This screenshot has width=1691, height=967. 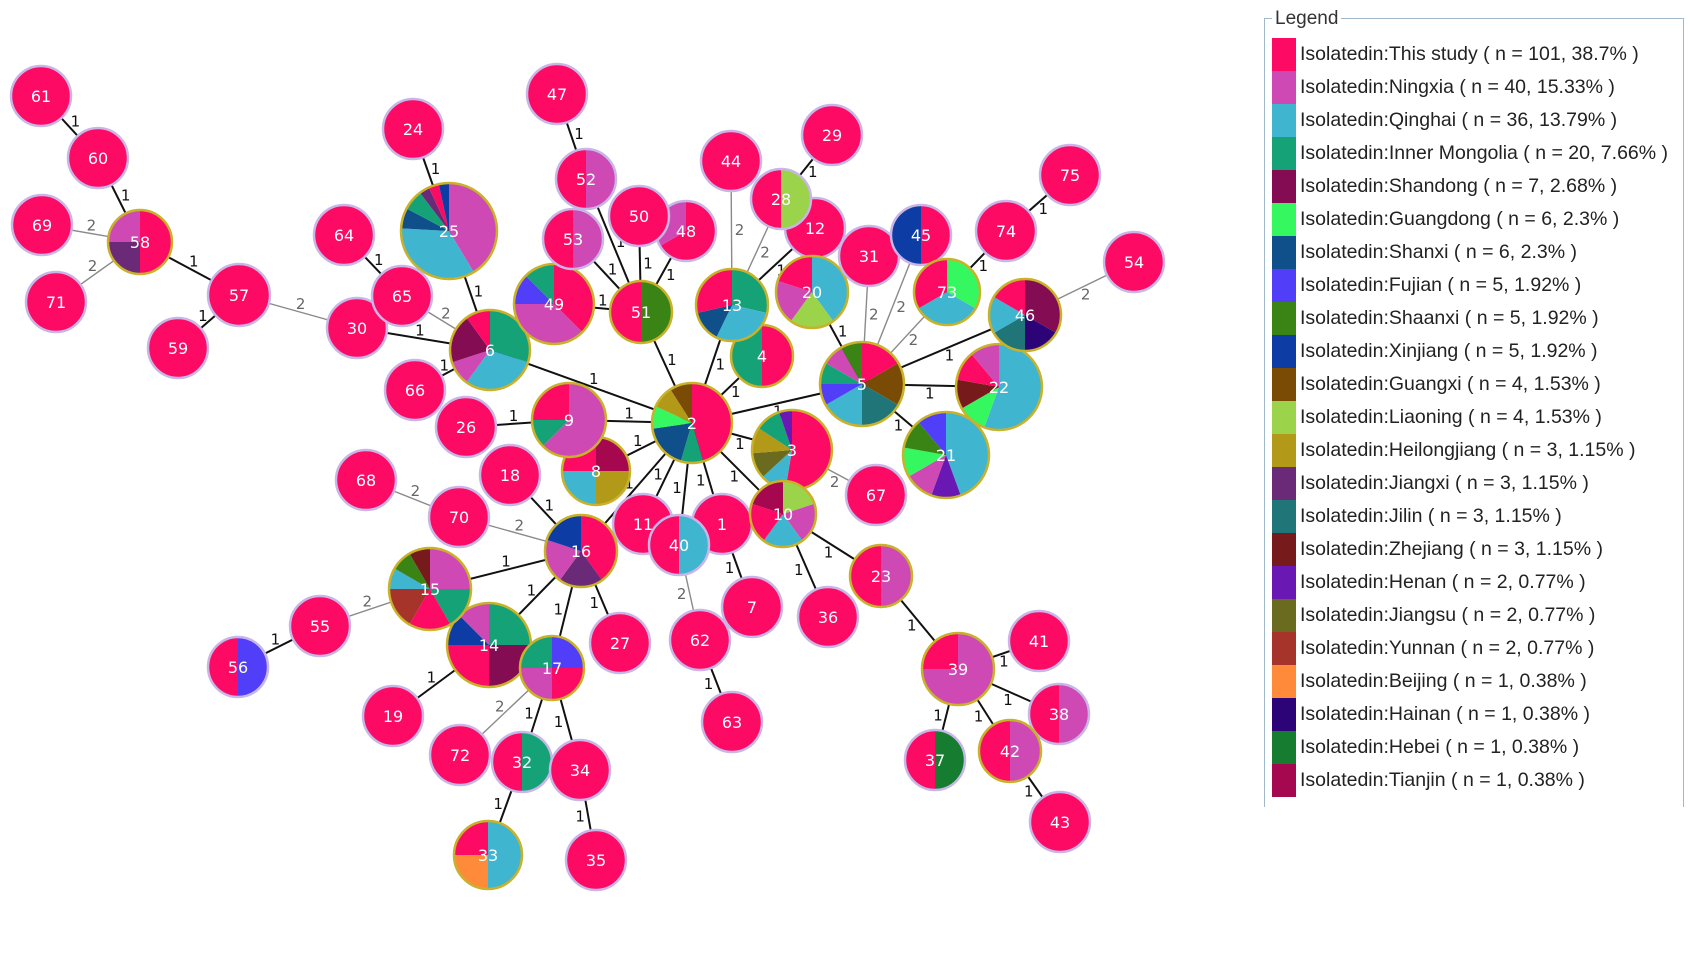 I want to click on node-id-label: 47, so click(x=557, y=94).